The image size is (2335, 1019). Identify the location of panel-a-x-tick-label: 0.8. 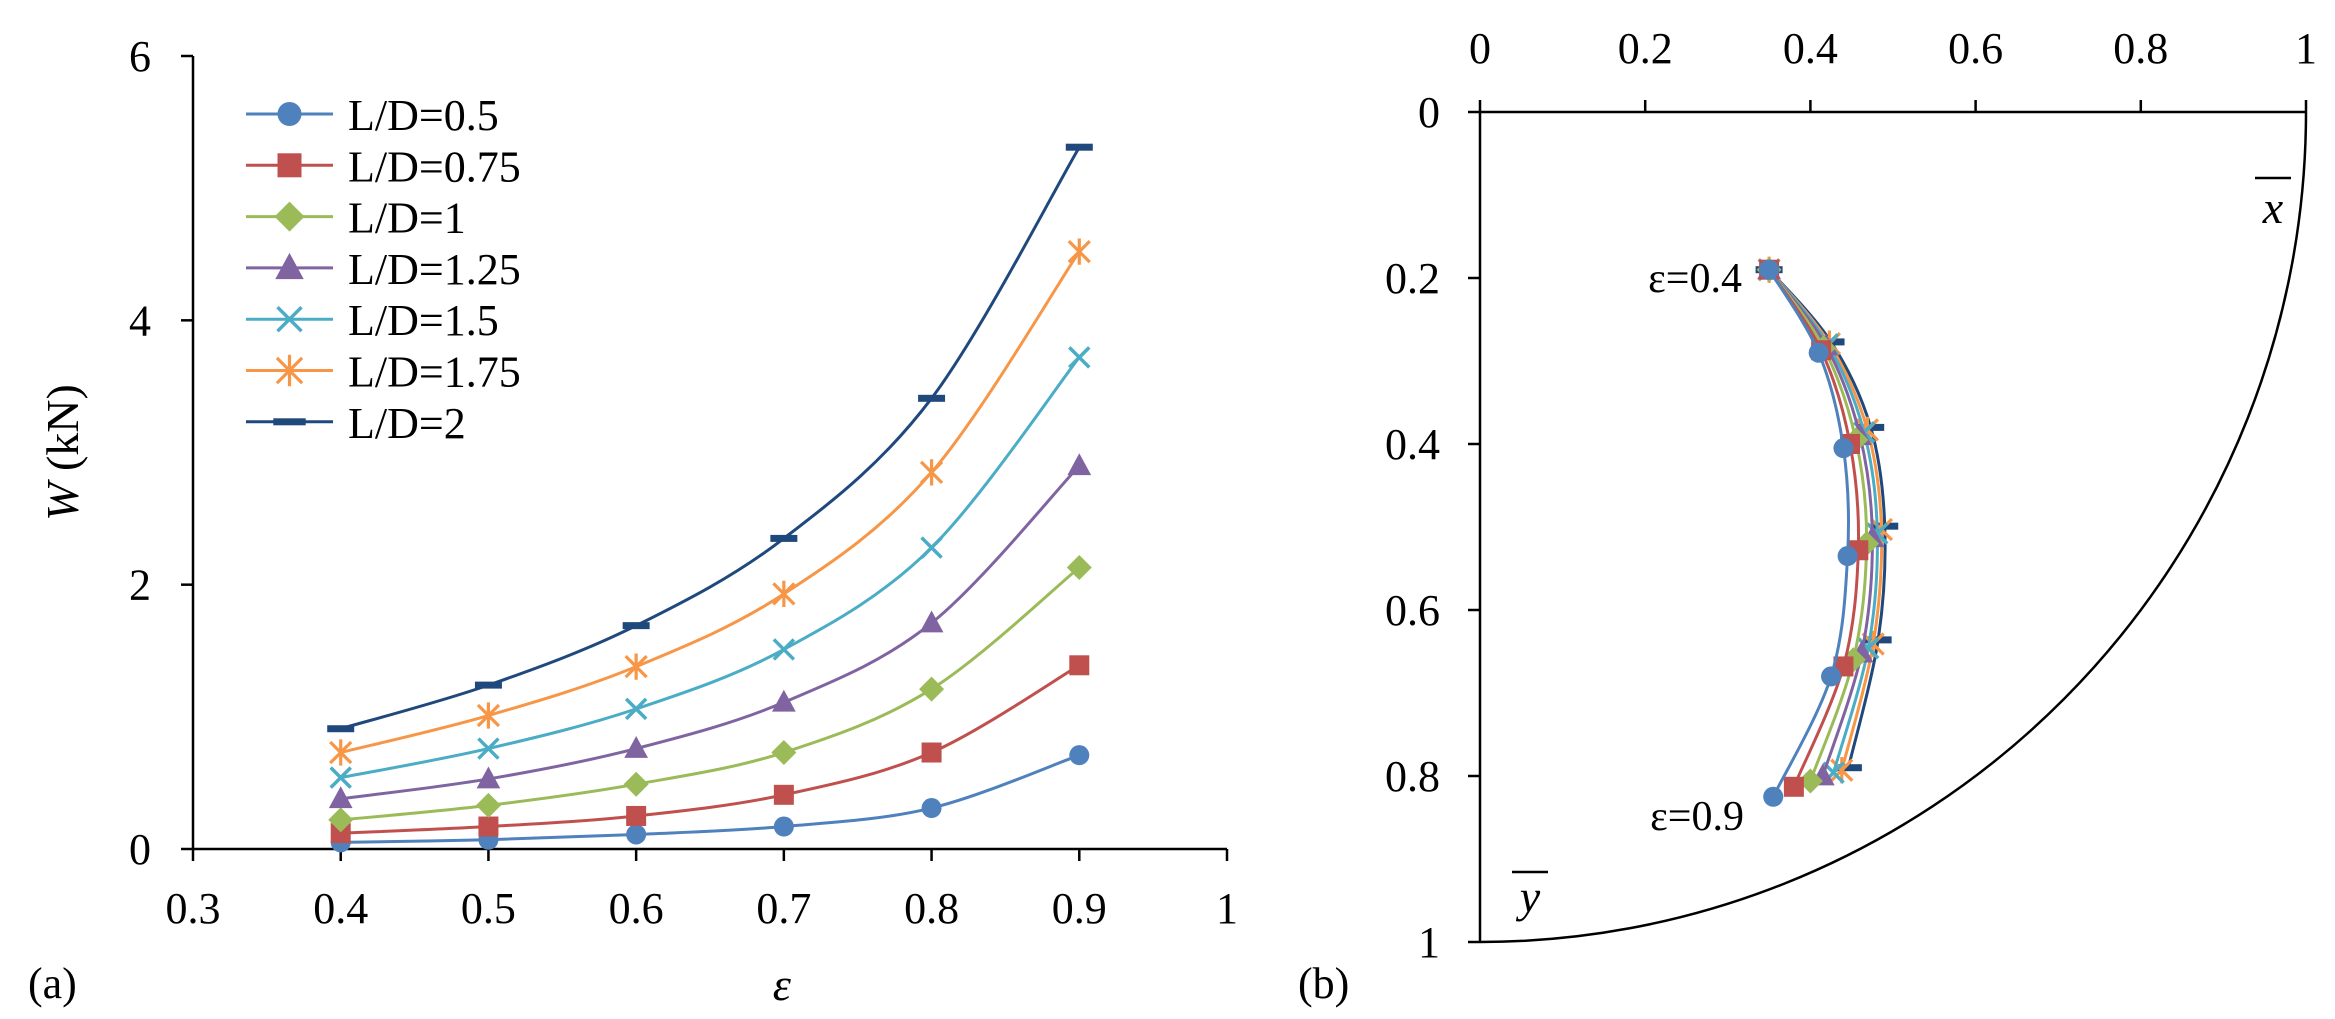
(931, 908).